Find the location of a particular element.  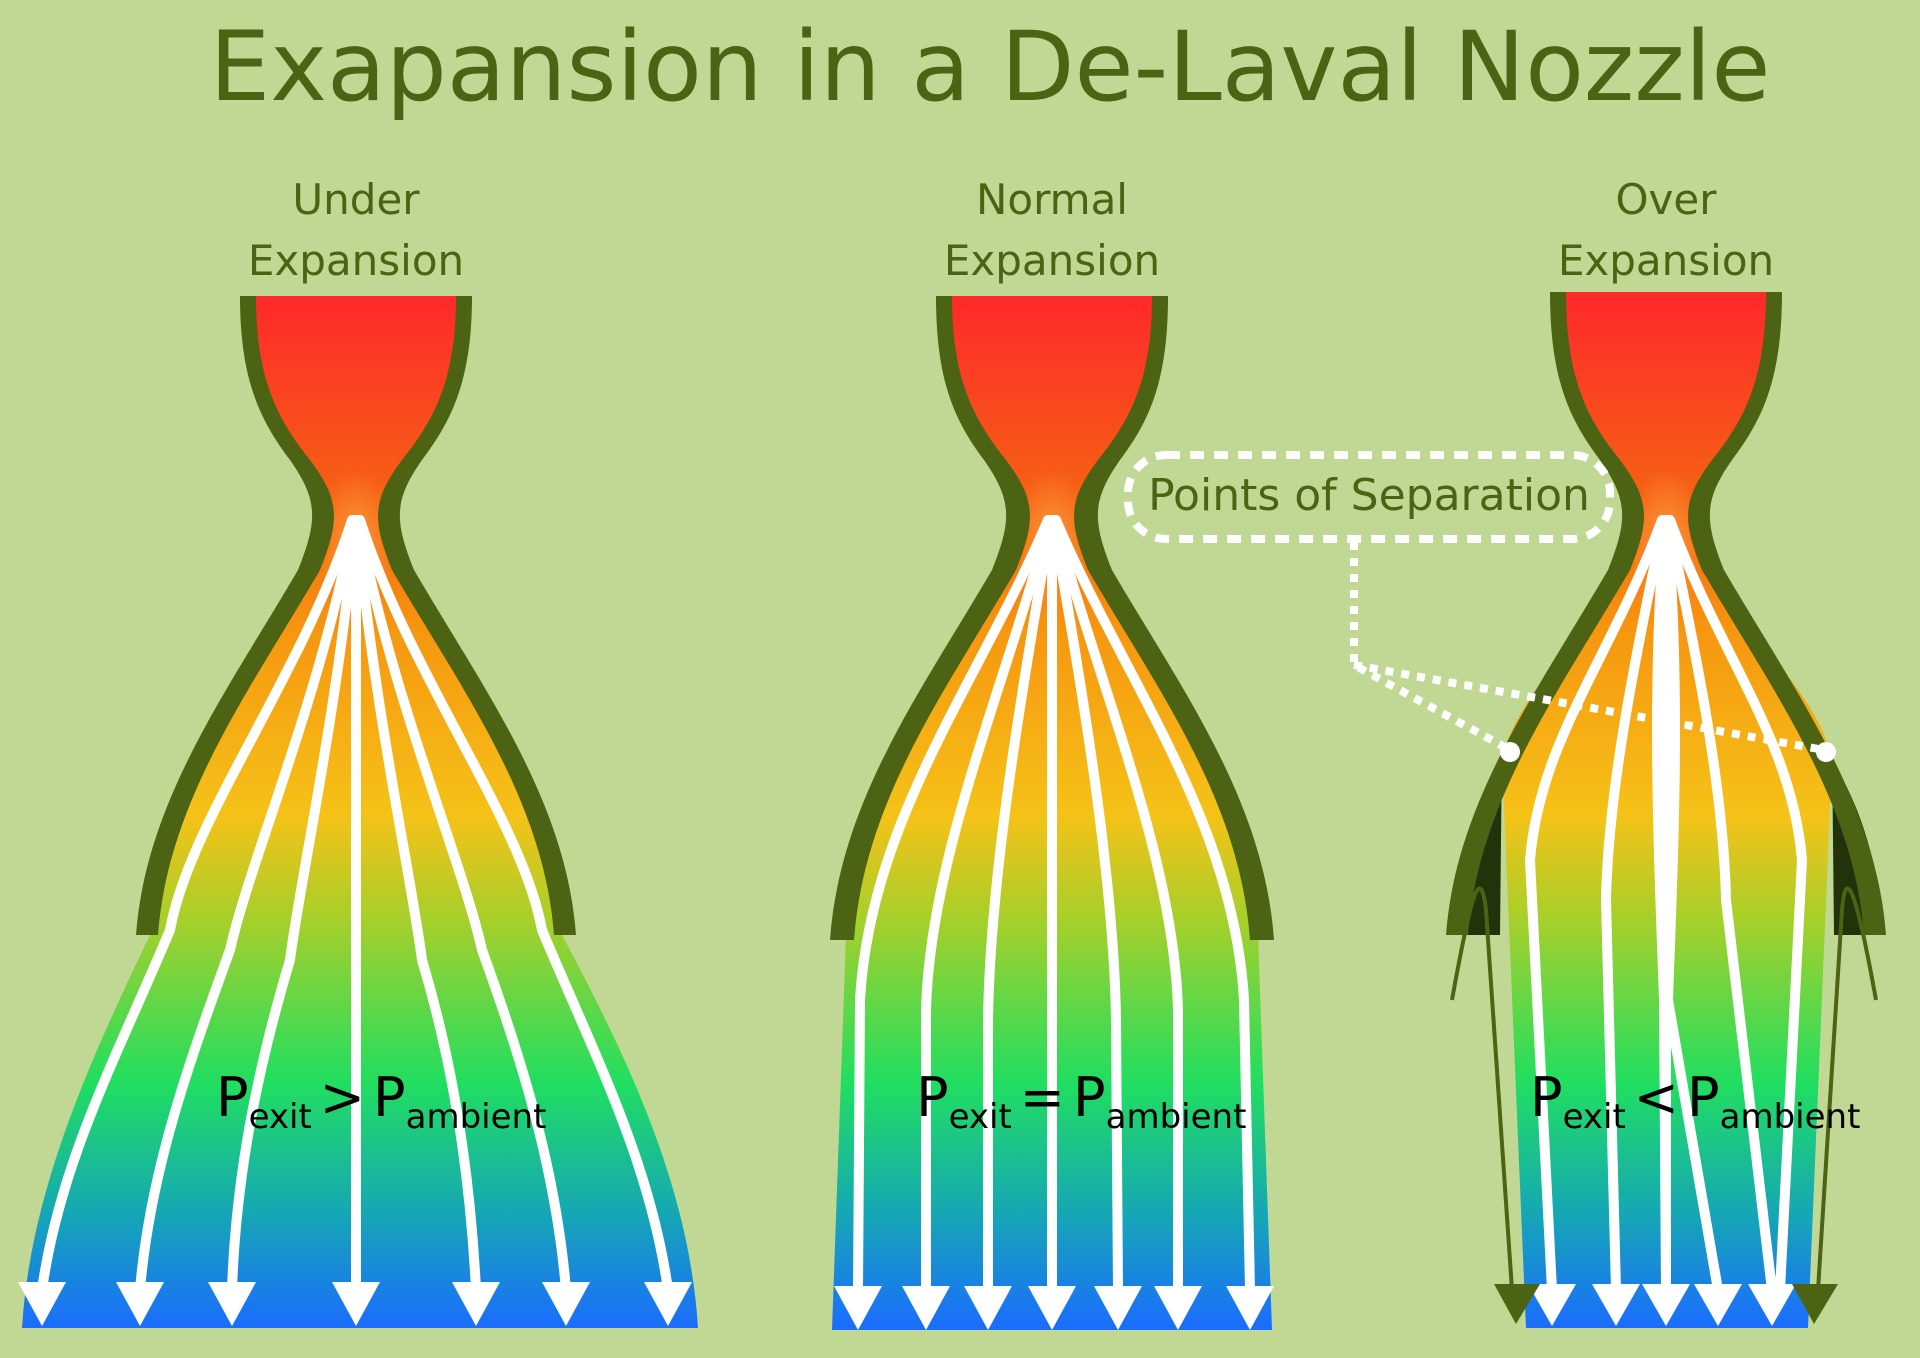

recirculation-arrowheads is located at coordinates (1666, 1304).